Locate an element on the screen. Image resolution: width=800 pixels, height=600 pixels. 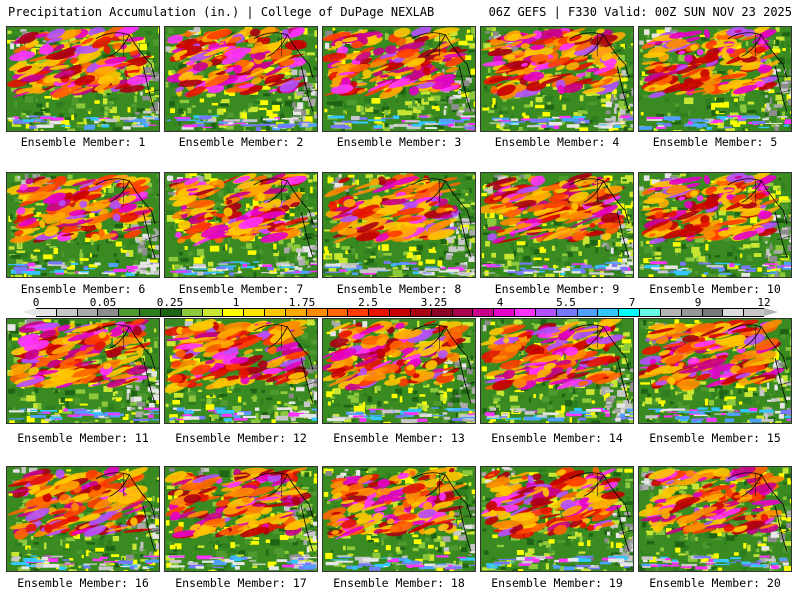
colorbar-min-arrow is located at coordinates (29, 312).